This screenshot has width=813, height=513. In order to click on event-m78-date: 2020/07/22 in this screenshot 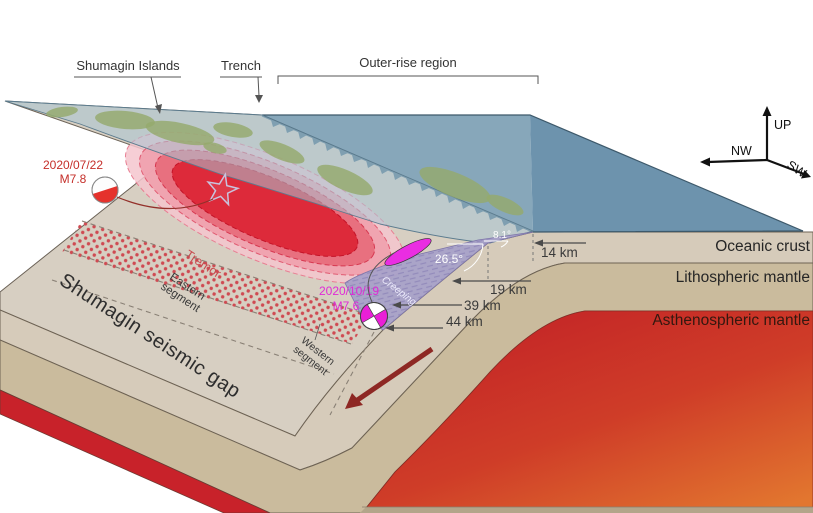, I will do `click(73, 165)`.